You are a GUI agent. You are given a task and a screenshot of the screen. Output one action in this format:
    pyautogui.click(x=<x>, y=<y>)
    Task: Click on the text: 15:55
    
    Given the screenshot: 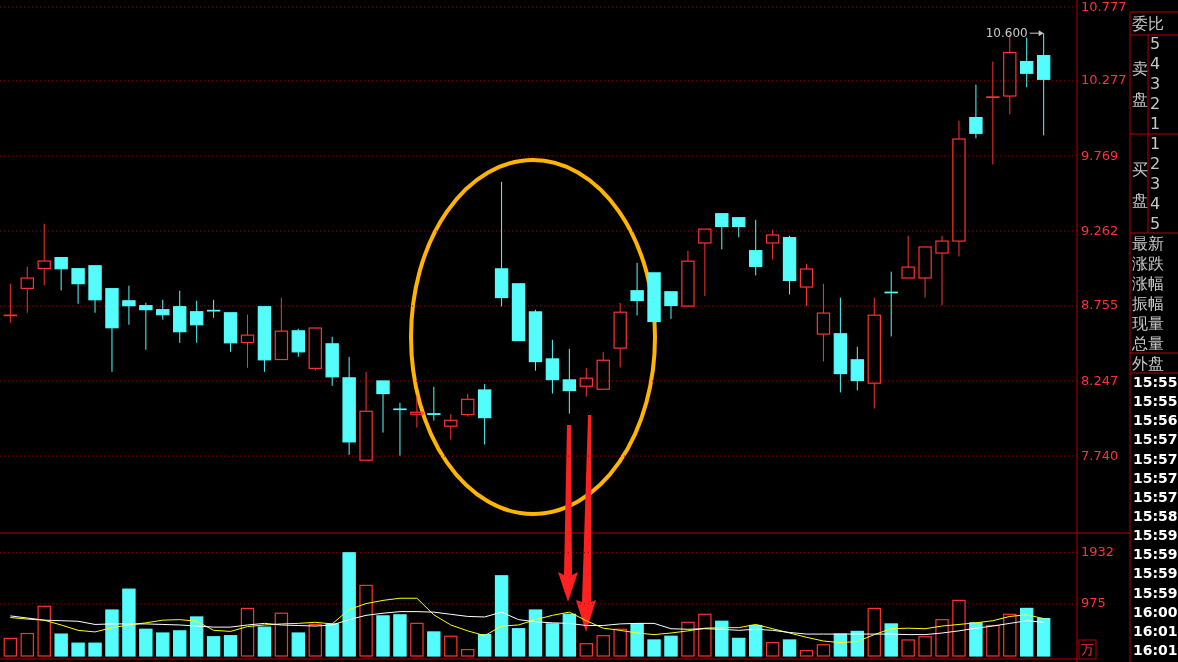 What is the action you would take?
    pyautogui.click(x=1155, y=382)
    